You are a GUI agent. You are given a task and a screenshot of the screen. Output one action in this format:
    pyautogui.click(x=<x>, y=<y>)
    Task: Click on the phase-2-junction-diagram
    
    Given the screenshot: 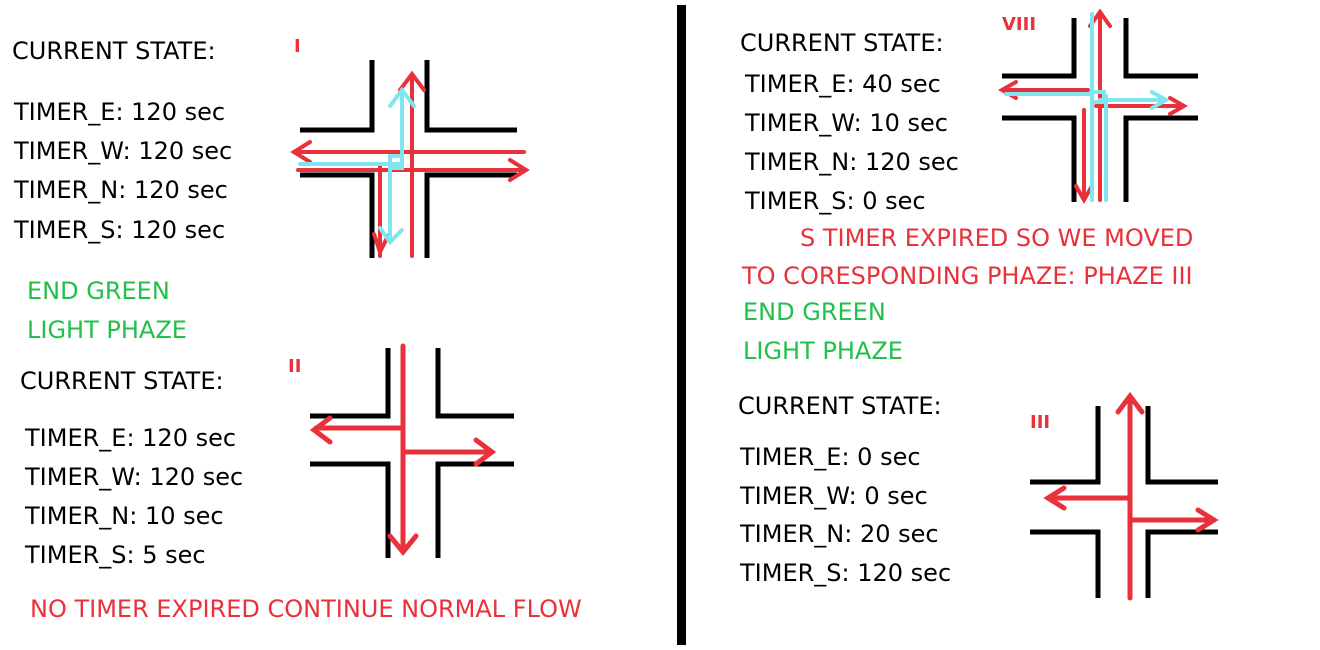 What is the action you would take?
    pyautogui.click(x=411, y=450)
    